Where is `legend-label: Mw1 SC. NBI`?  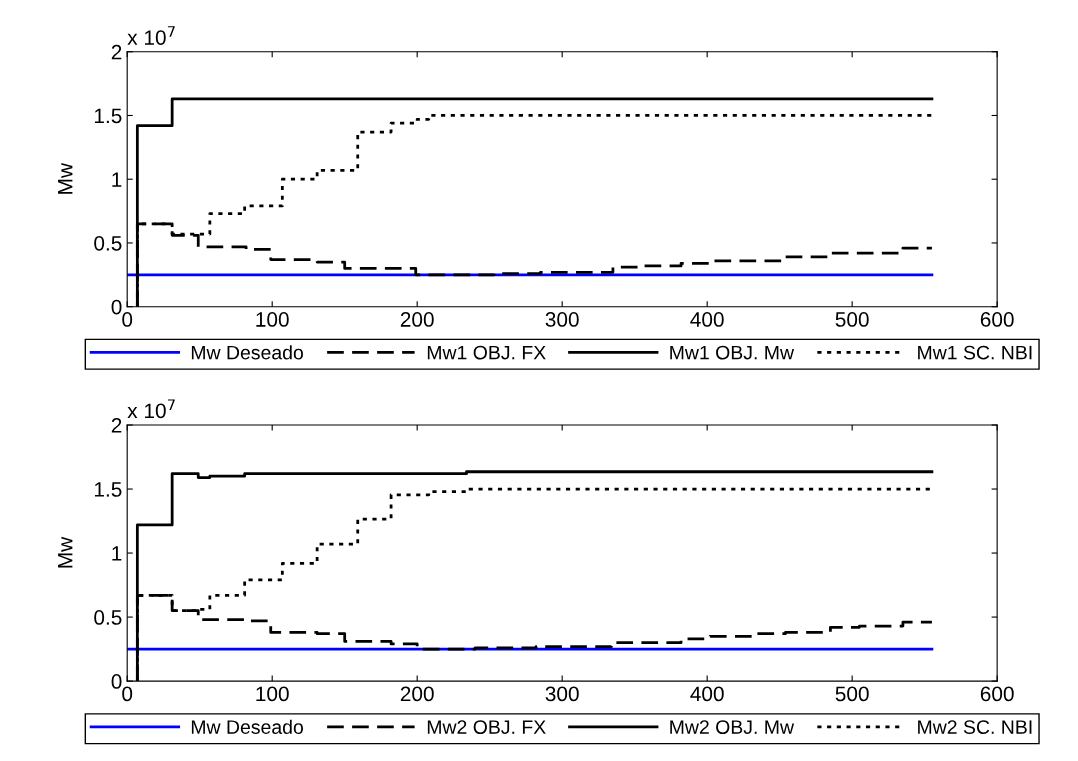 legend-label: Mw1 SC. NBI is located at coordinates (975, 352).